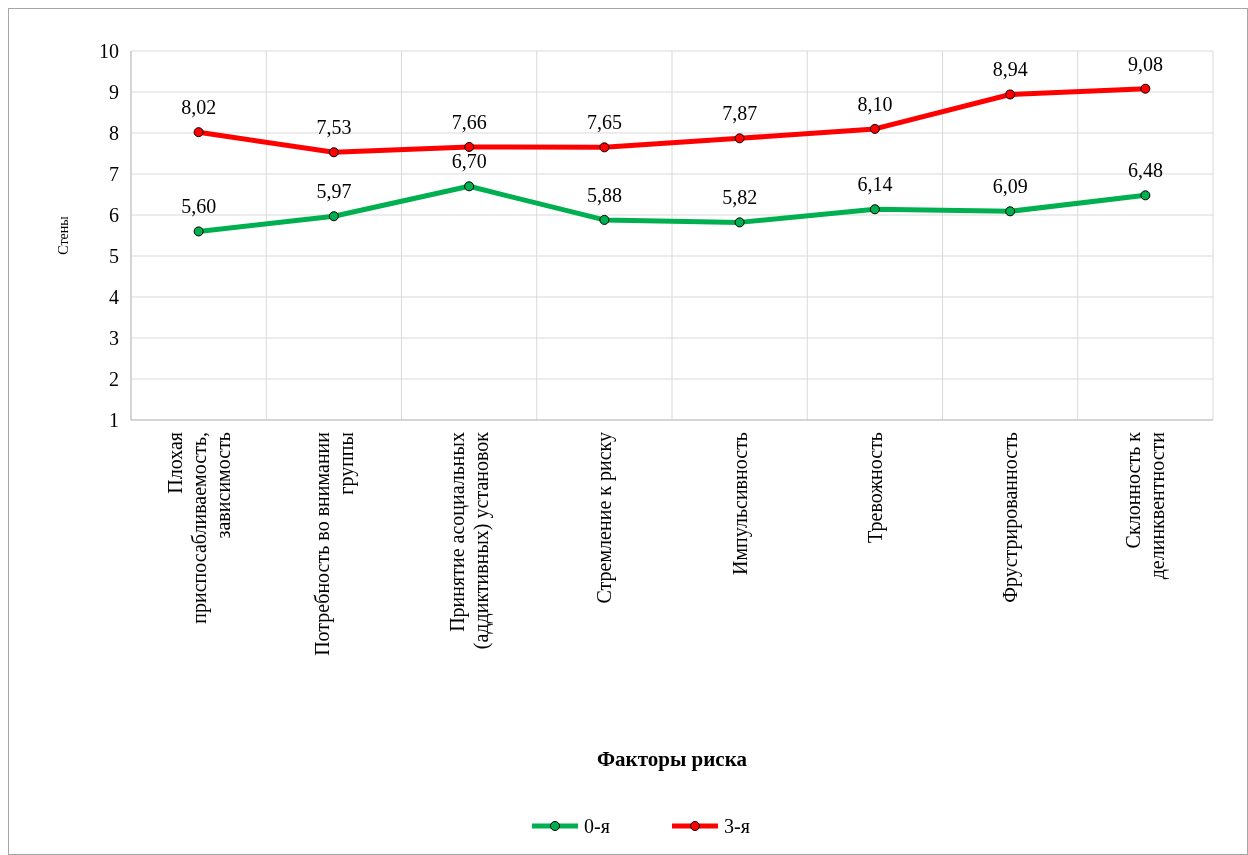 This screenshot has height=855, width=1248. I want to click on y-tick-label: 6, so click(114, 215).